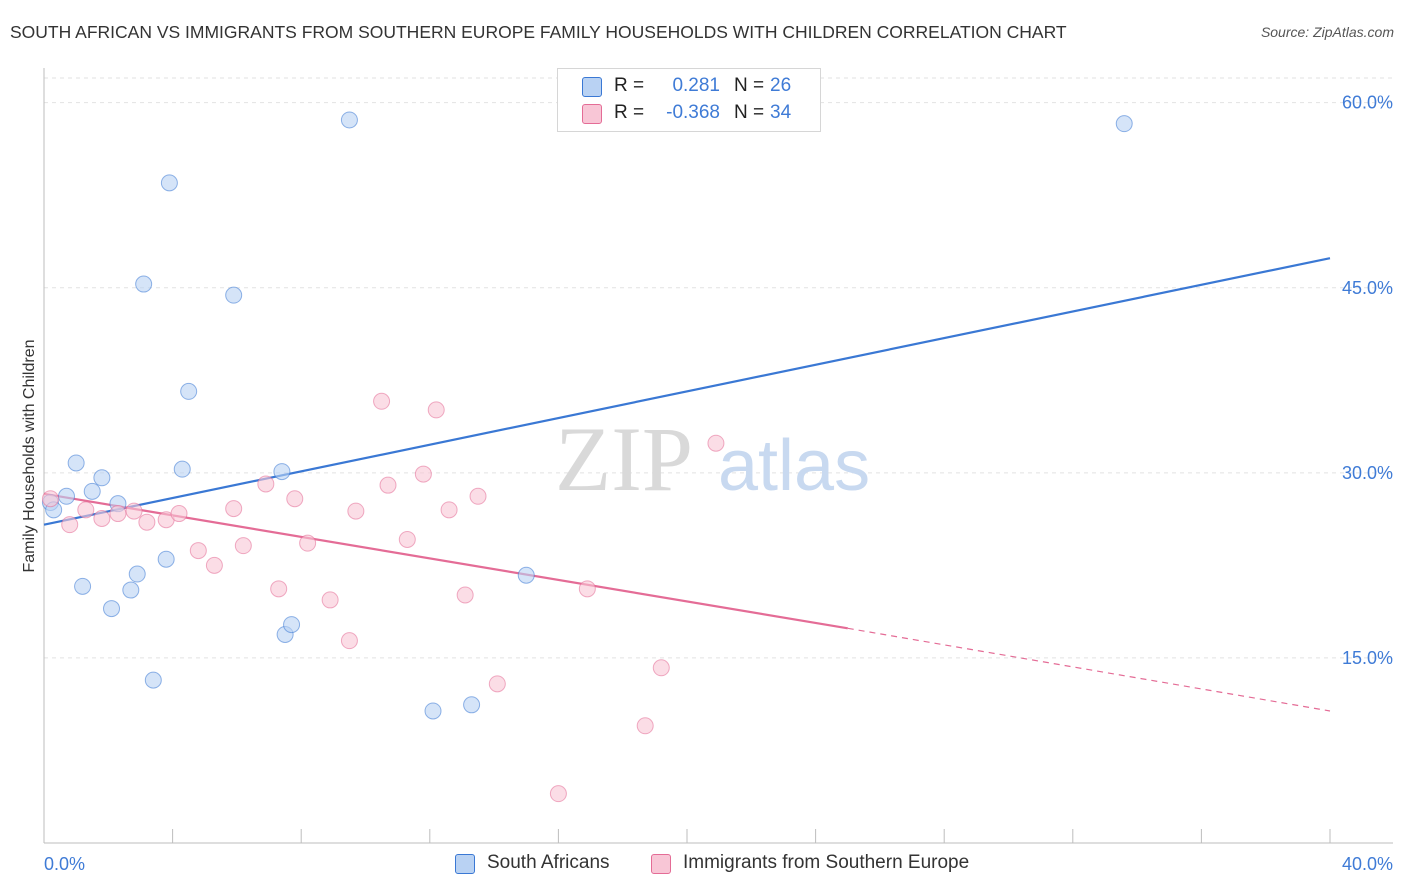 This screenshot has width=1406, height=892. I want to click on y-tick-label: 30.0%, so click(1367, 473).